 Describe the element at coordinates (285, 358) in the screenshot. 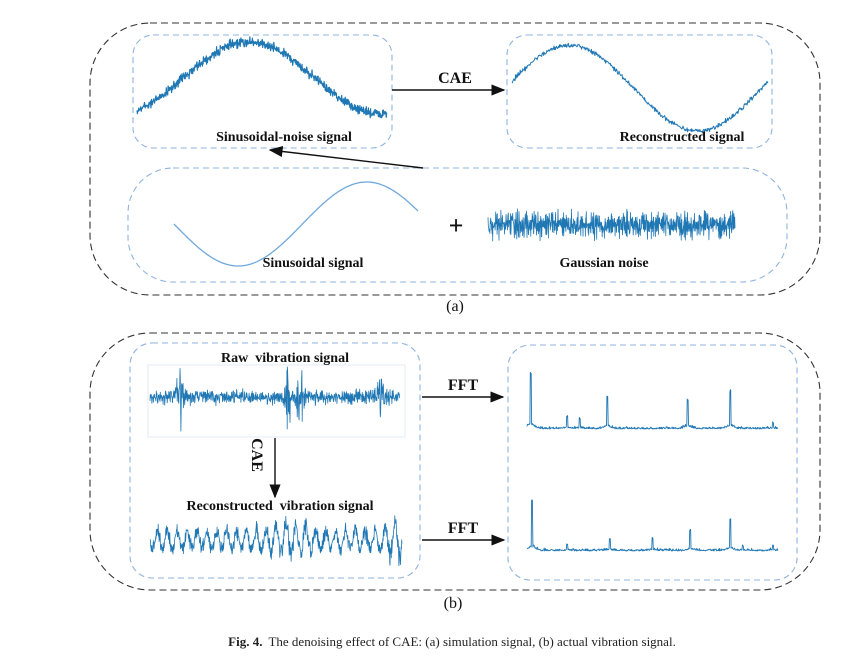

I see `raw-vibration-label: Raw vibration signal` at that location.